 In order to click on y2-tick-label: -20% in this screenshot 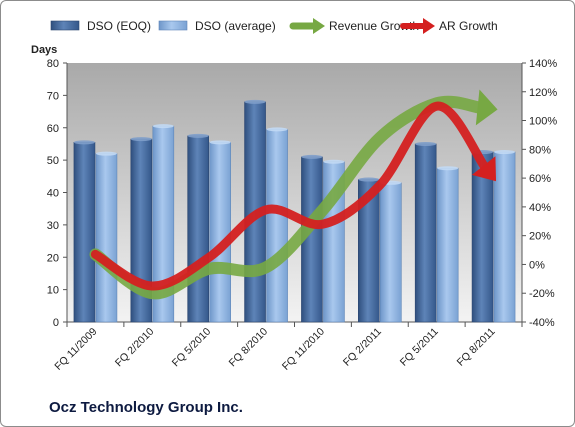, I will do `click(542, 294)`.